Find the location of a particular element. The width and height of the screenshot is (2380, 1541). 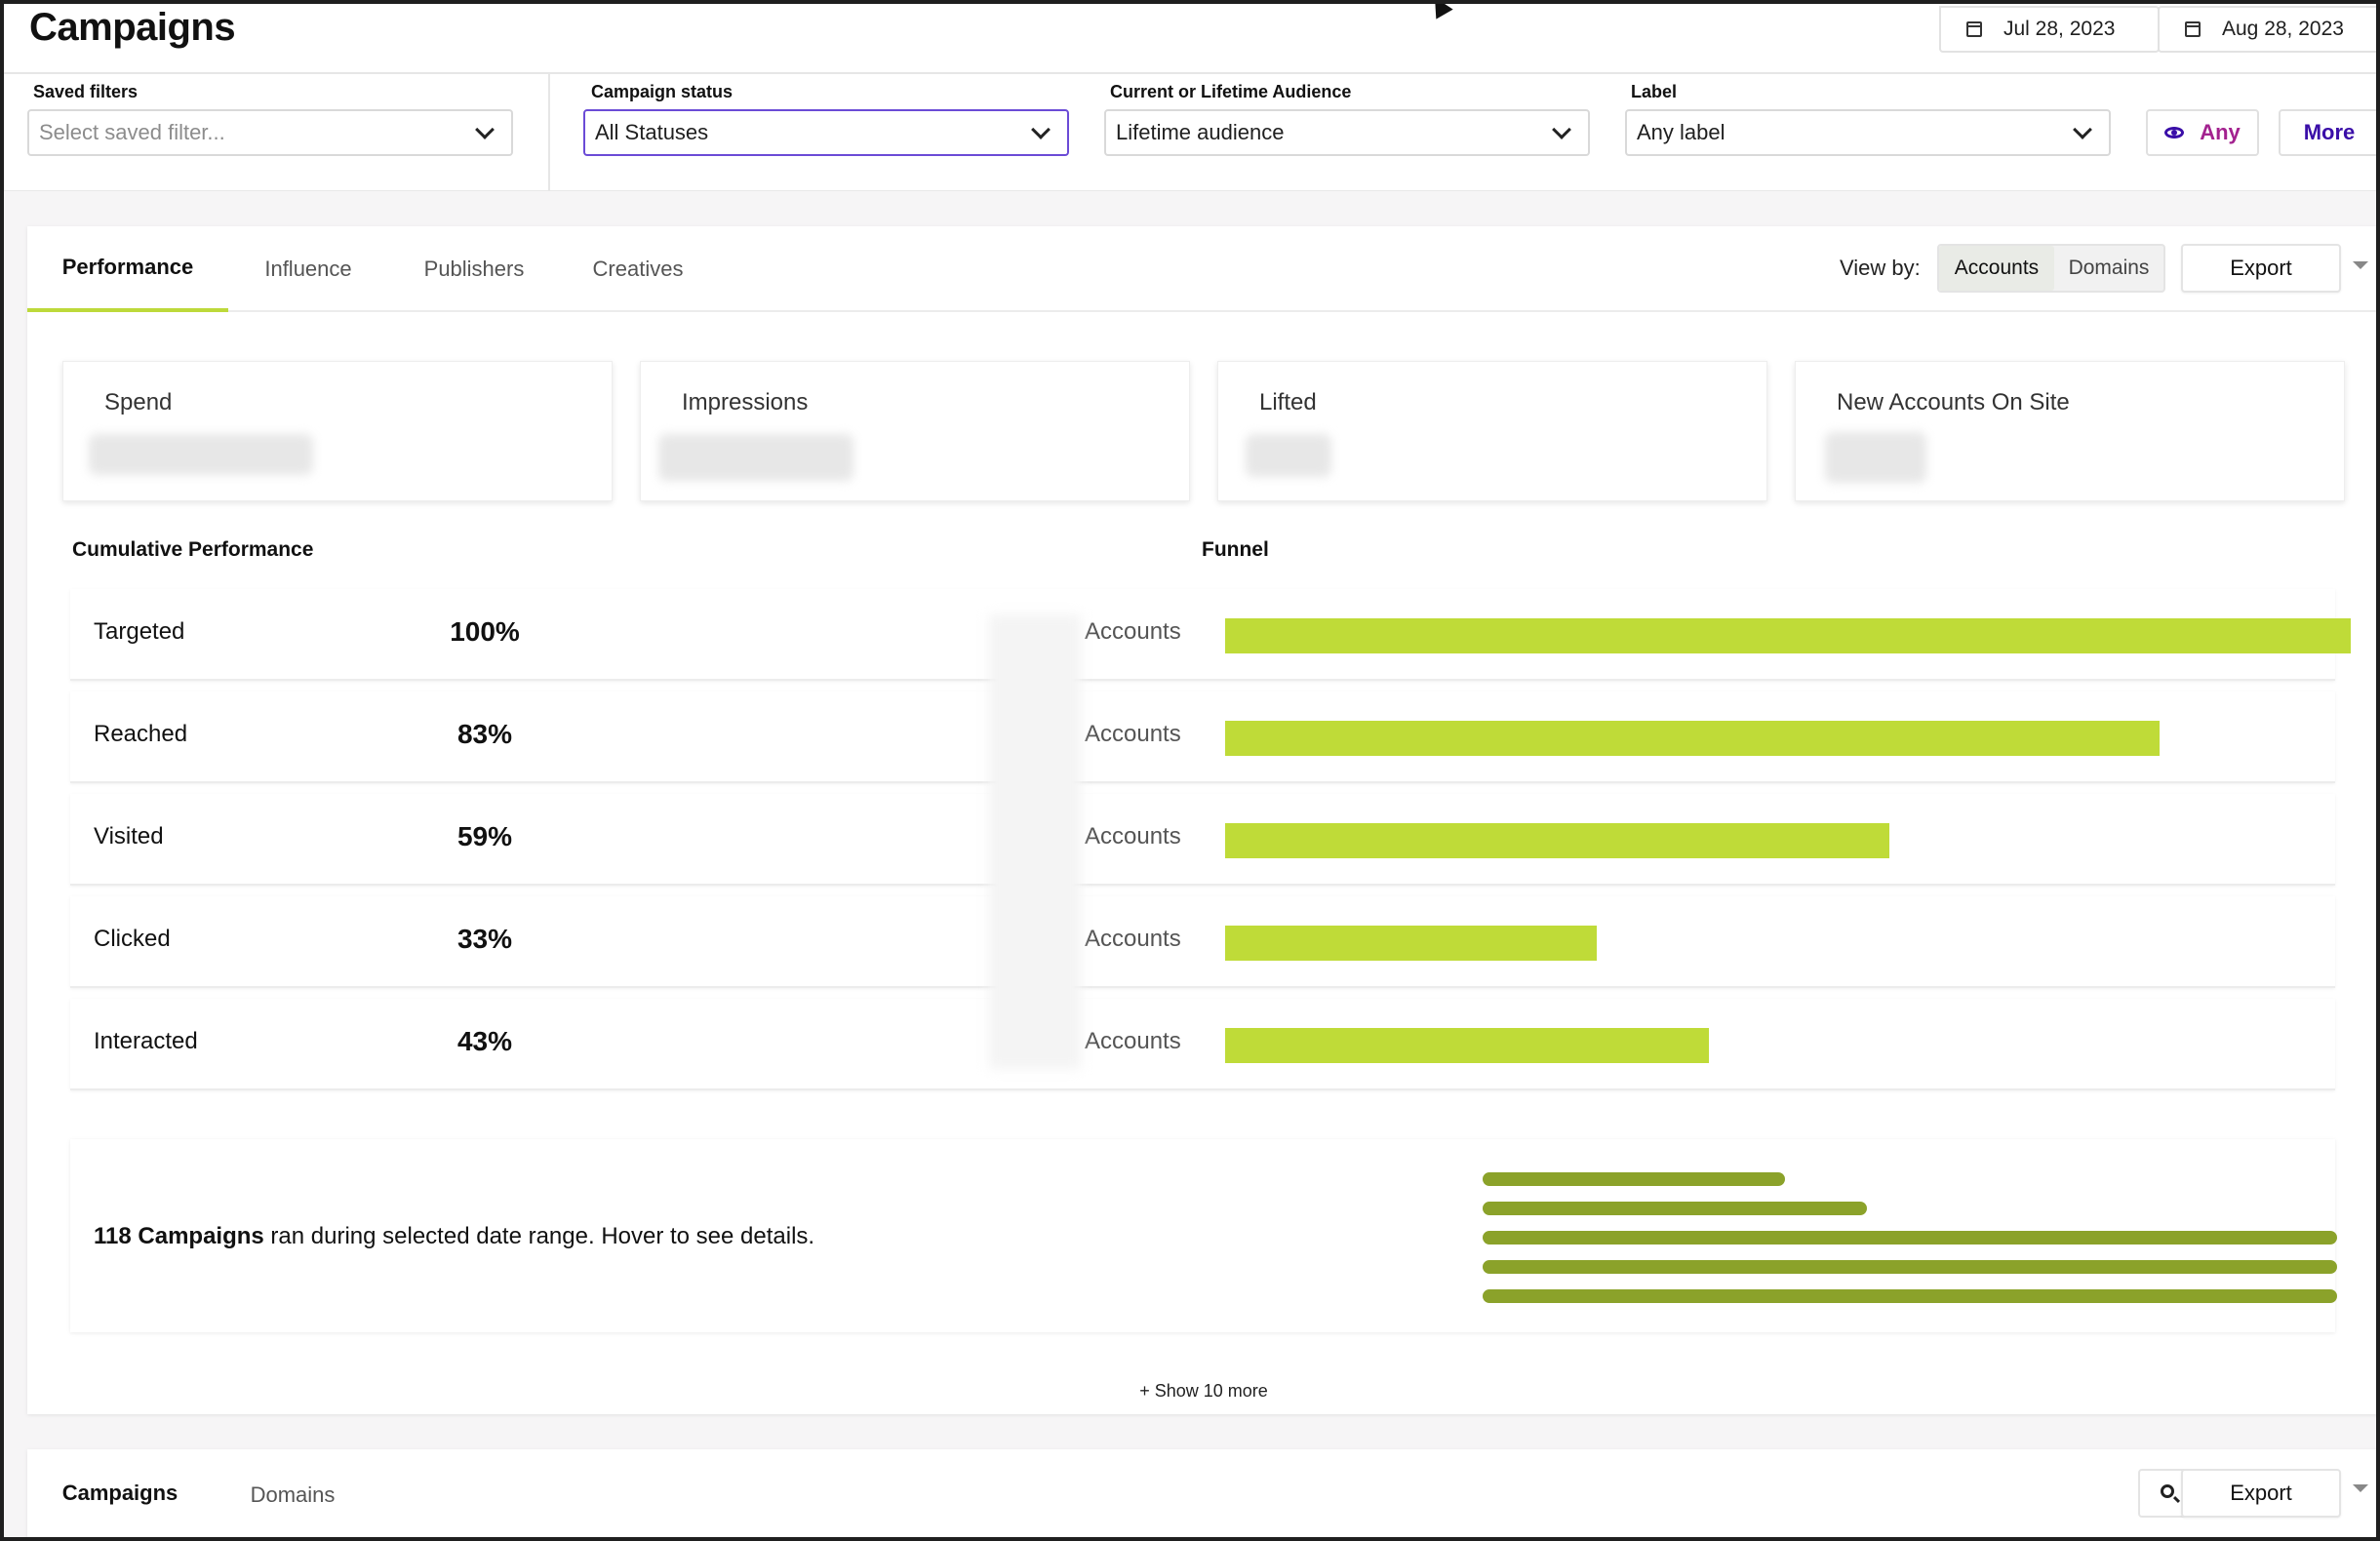

filter-divider is located at coordinates (549, 132).